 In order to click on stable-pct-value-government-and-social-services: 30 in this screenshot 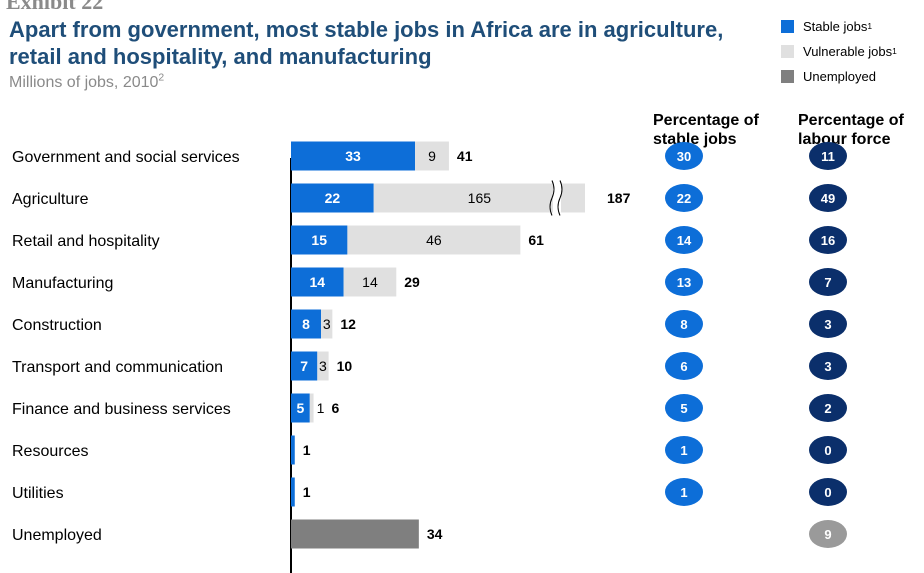, I will do `click(684, 156)`.